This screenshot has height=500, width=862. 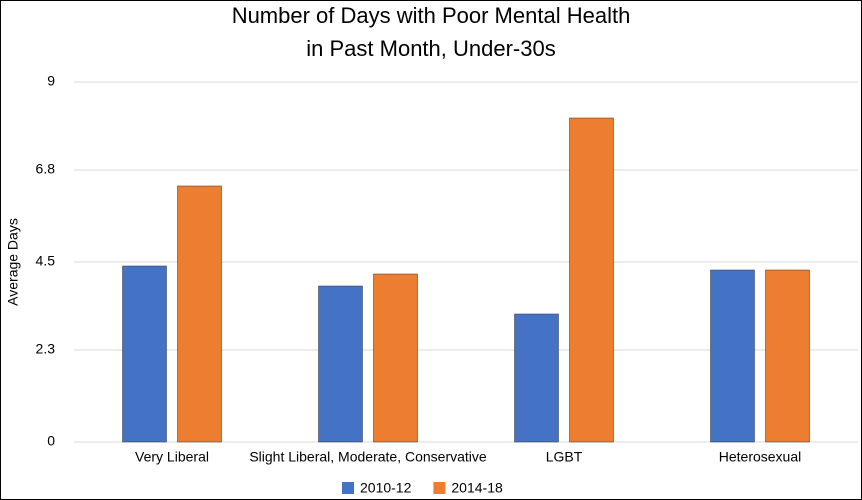 What do you see at coordinates (46, 169) in the screenshot?
I see `y-tick-label: 6.8` at bounding box center [46, 169].